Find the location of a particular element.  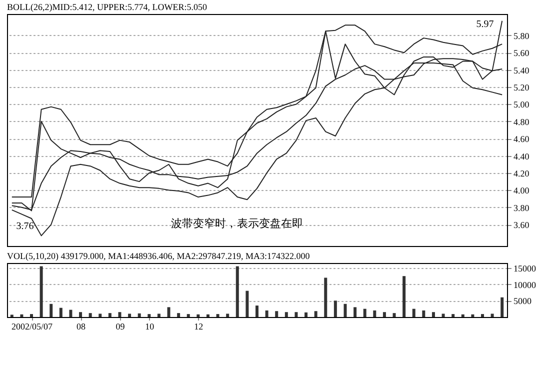

y-tick-label: 5.20 is located at coordinates (522, 87).